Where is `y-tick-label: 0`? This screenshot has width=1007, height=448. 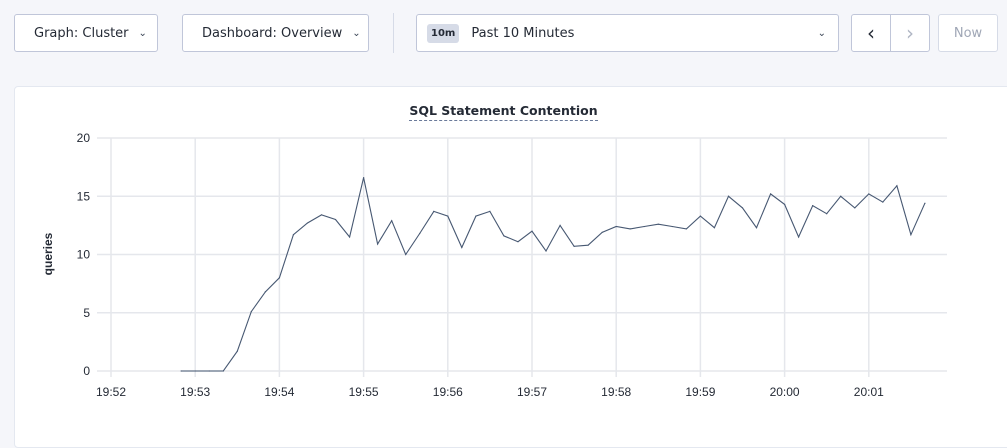
y-tick-label: 0 is located at coordinates (86, 371).